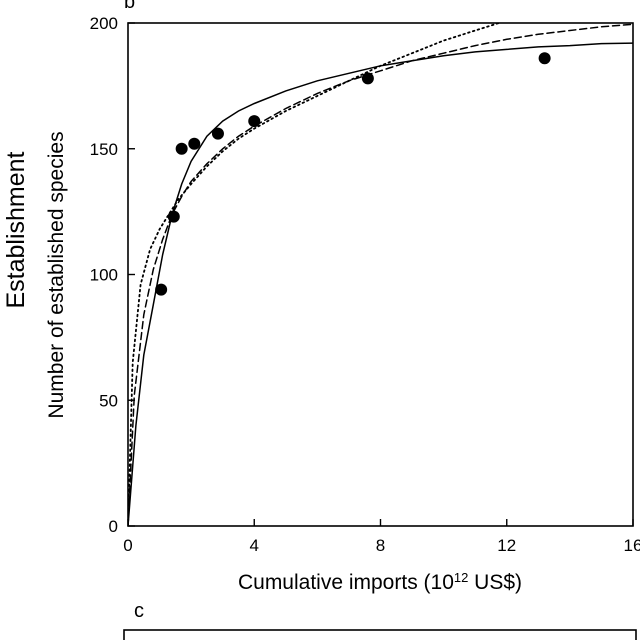  Describe the element at coordinates (104, 149) in the screenshot. I see `y-tick-label: 150` at that location.